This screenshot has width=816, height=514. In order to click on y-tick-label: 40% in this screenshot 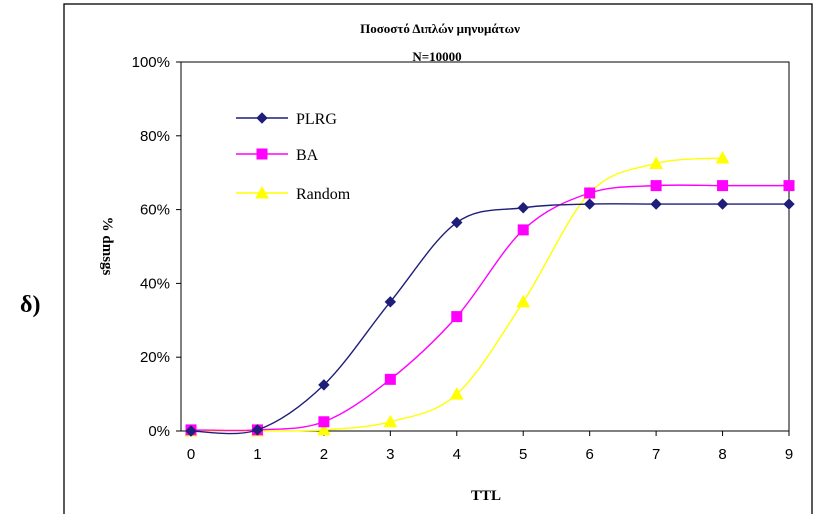, I will do `click(155, 283)`.